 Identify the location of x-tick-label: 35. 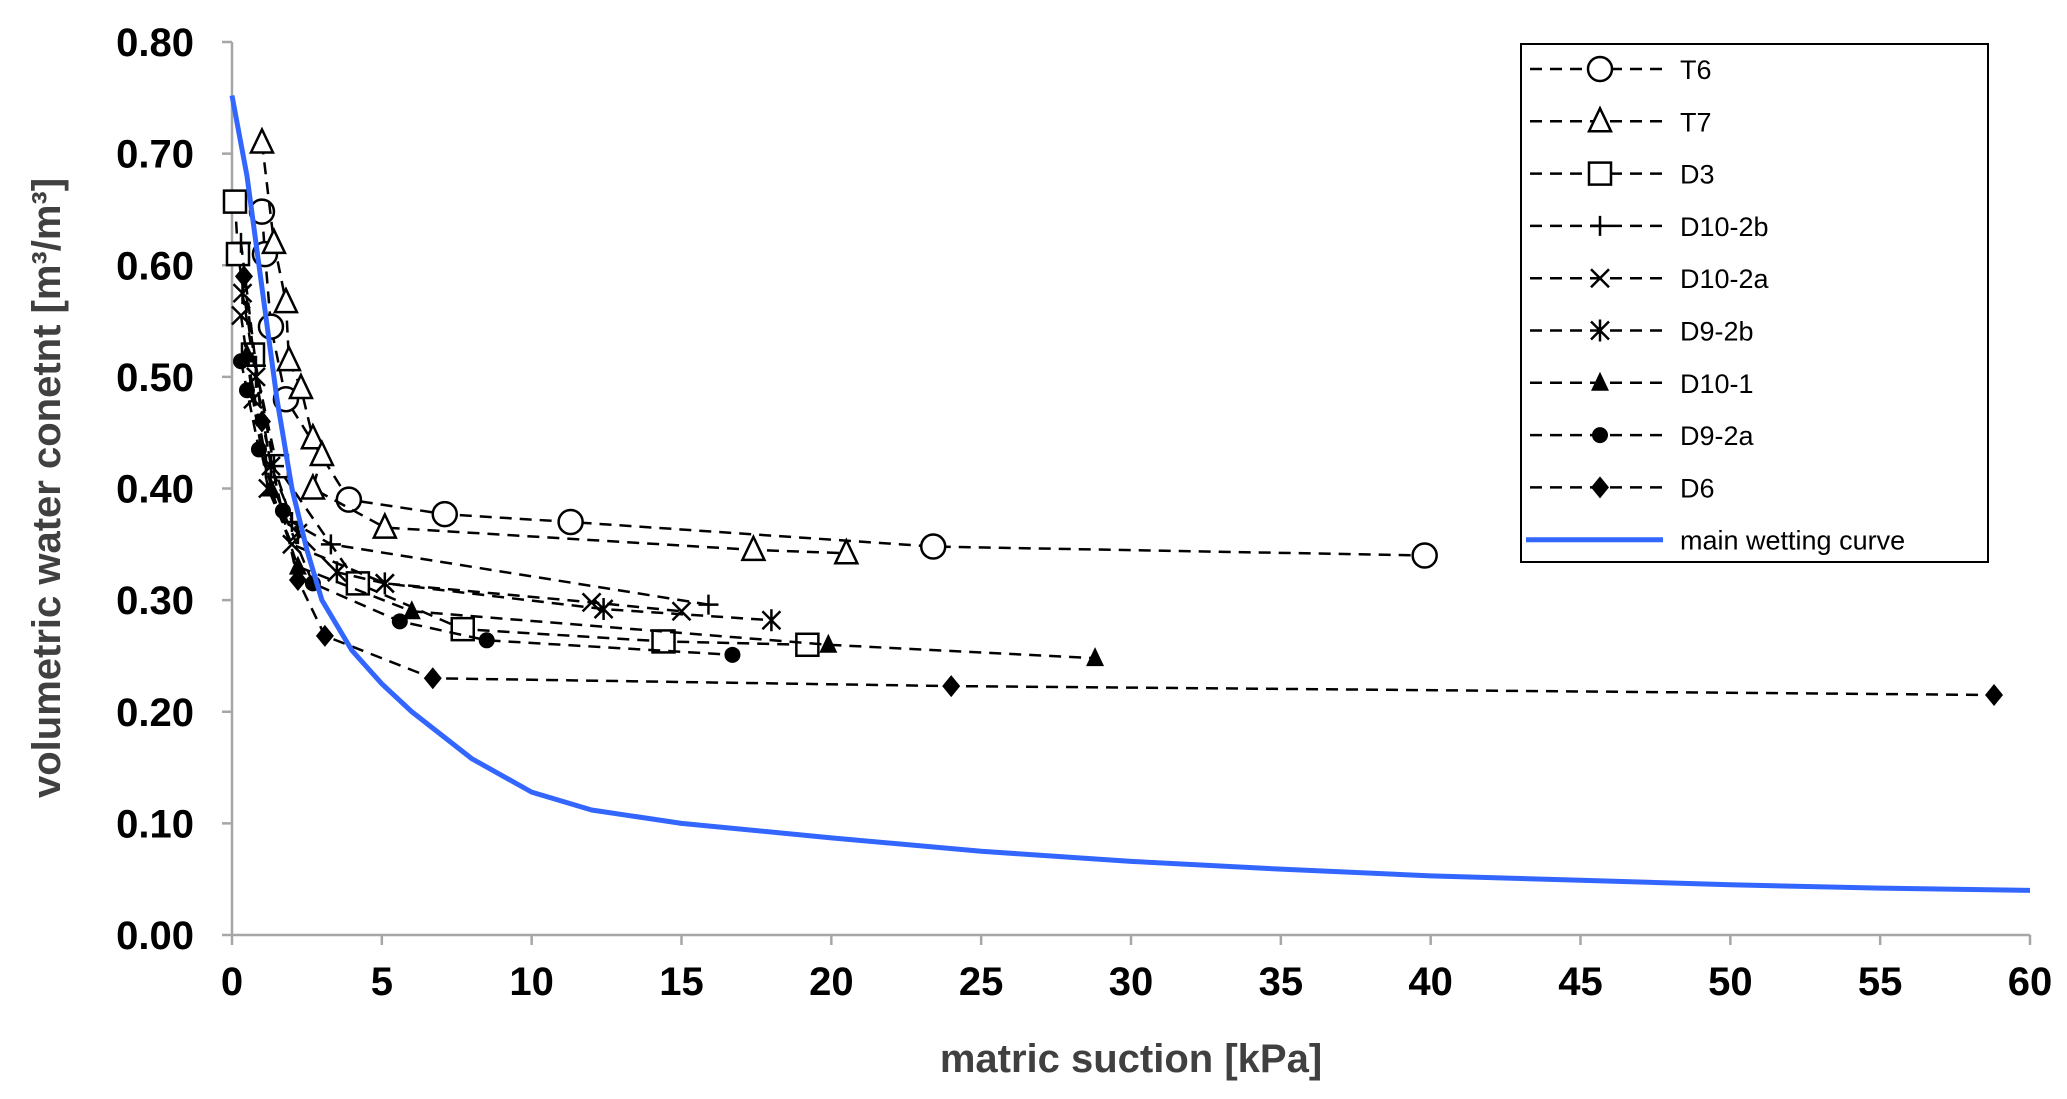
(1281, 982).